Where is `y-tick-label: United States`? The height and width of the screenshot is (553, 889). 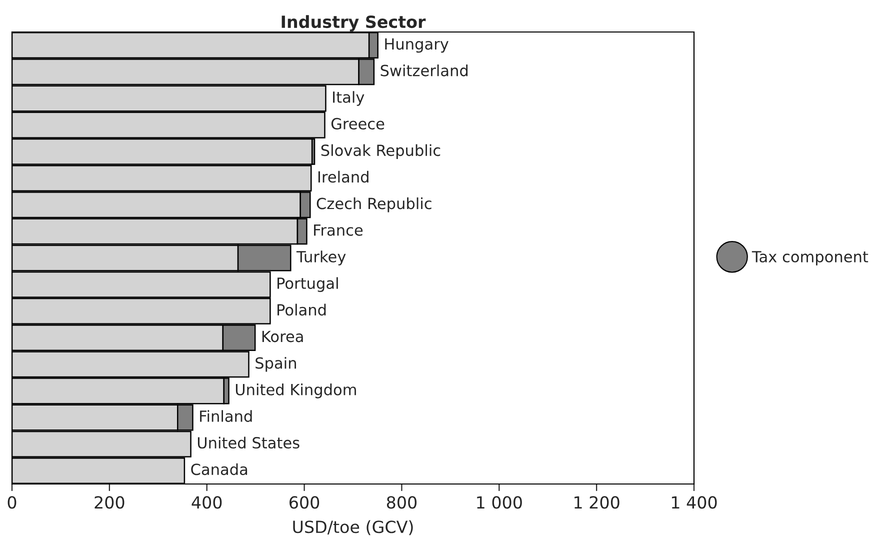
y-tick-label: United States is located at coordinates (249, 442).